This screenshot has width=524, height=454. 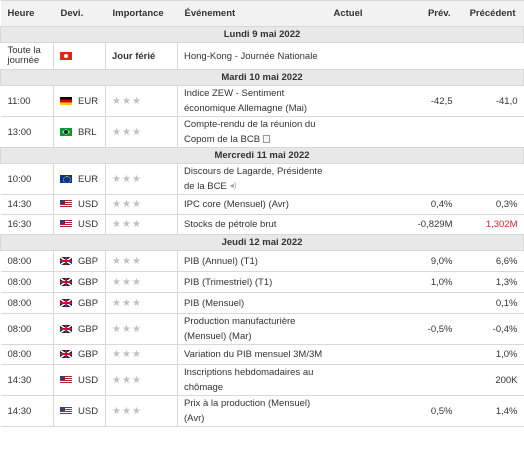 What do you see at coordinates (236, 204) in the screenshot?
I see `event-name-link: IPC core (Mensuel) (Avr)` at bounding box center [236, 204].